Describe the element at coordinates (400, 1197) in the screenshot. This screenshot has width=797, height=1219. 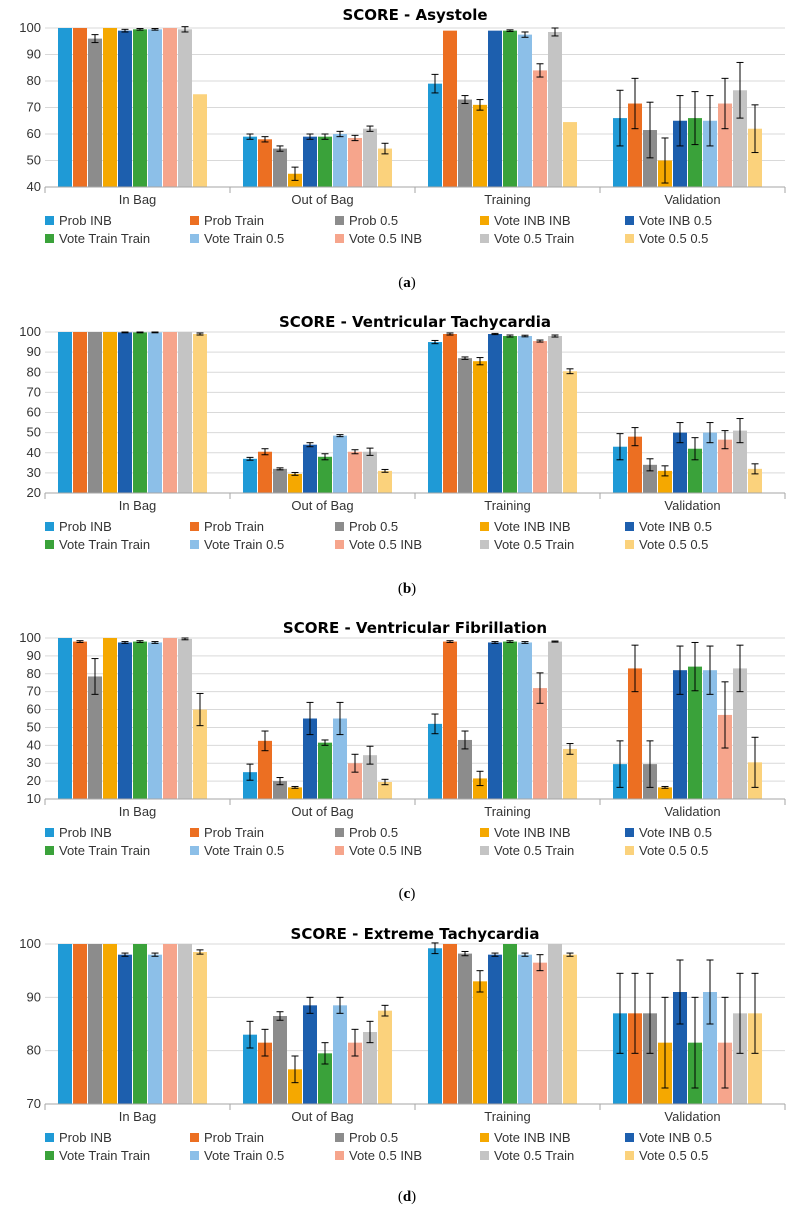
I see `caption-open: (` at that location.